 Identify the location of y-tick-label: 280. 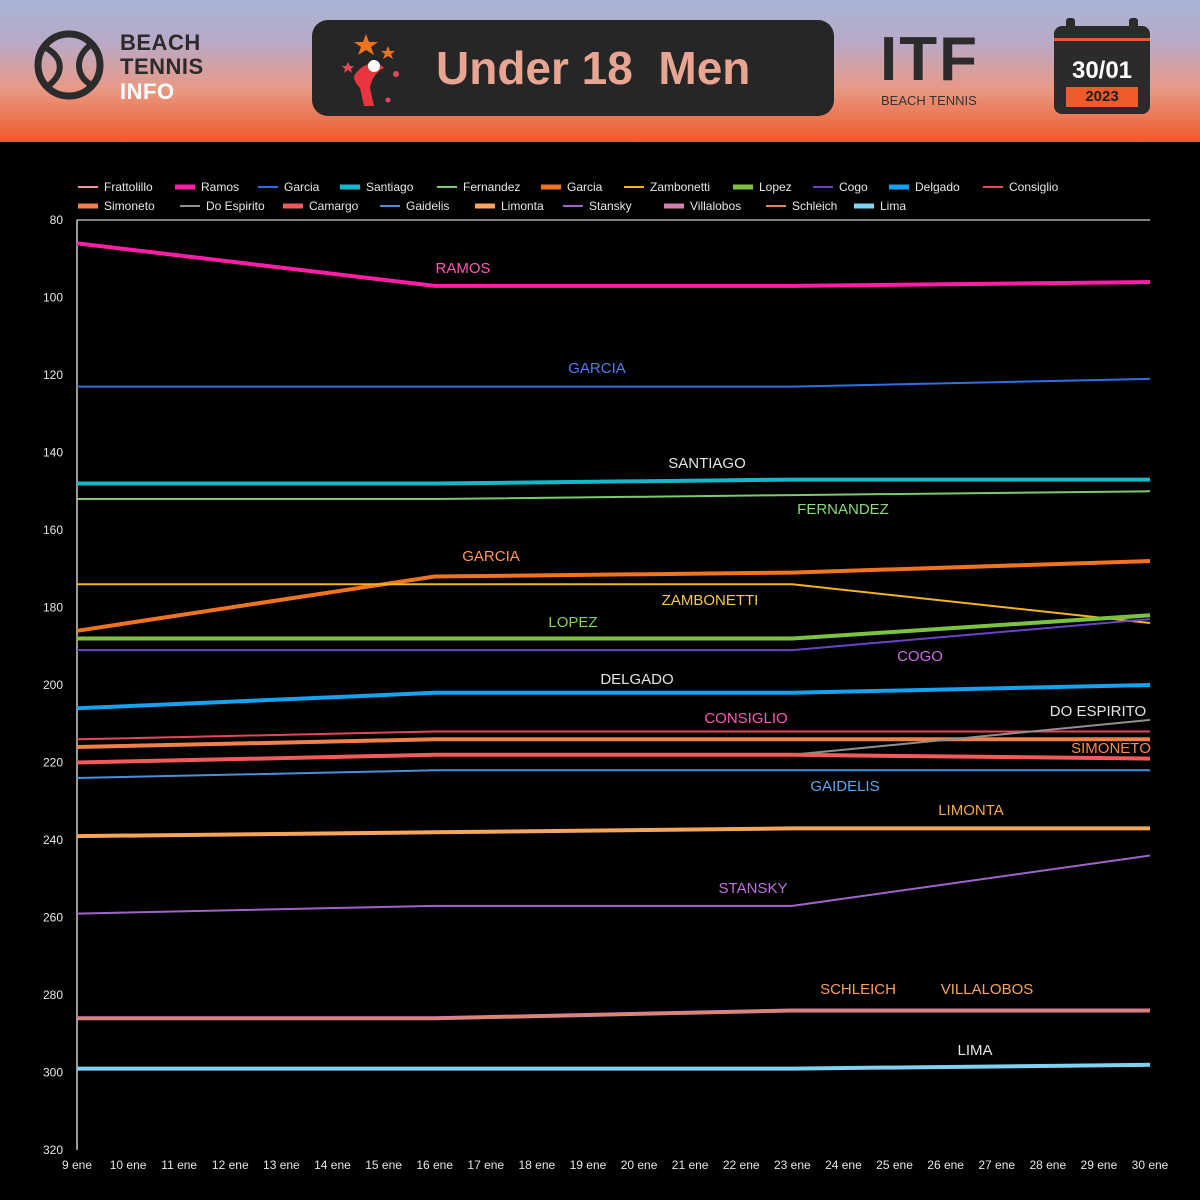
(53, 995).